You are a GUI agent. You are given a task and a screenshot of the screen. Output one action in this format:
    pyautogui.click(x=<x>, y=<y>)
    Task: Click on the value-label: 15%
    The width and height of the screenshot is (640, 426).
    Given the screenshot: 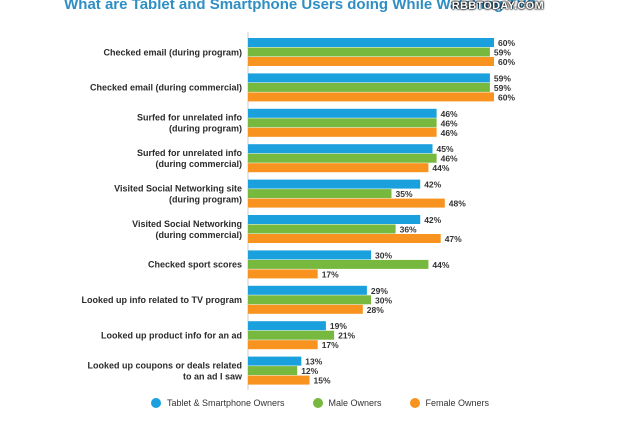 What is the action you would take?
    pyautogui.click(x=322, y=381)
    